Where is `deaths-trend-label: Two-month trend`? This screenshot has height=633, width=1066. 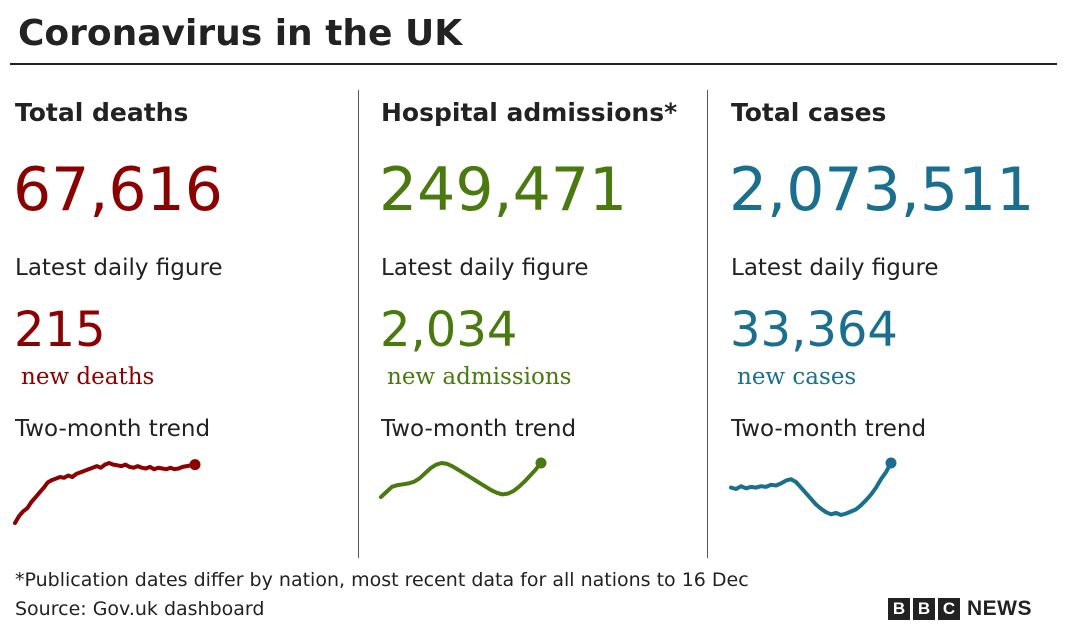 deaths-trend-label: Two-month trend is located at coordinates (113, 429).